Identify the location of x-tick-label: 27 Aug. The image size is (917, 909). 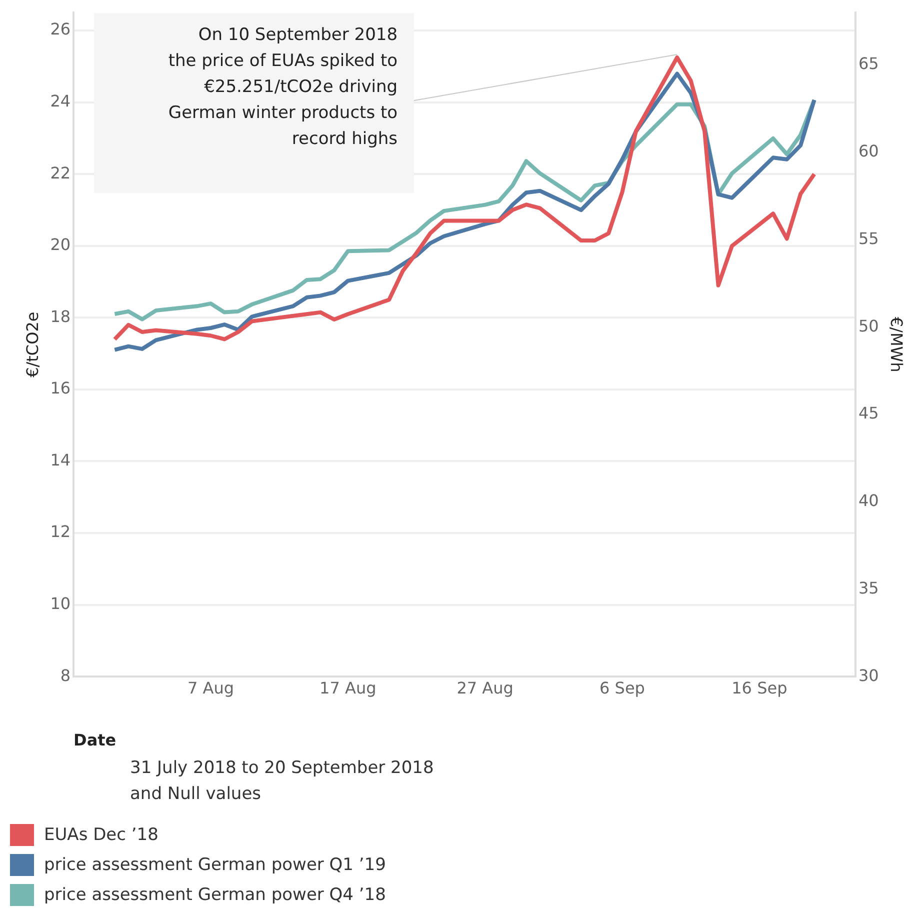
(485, 688).